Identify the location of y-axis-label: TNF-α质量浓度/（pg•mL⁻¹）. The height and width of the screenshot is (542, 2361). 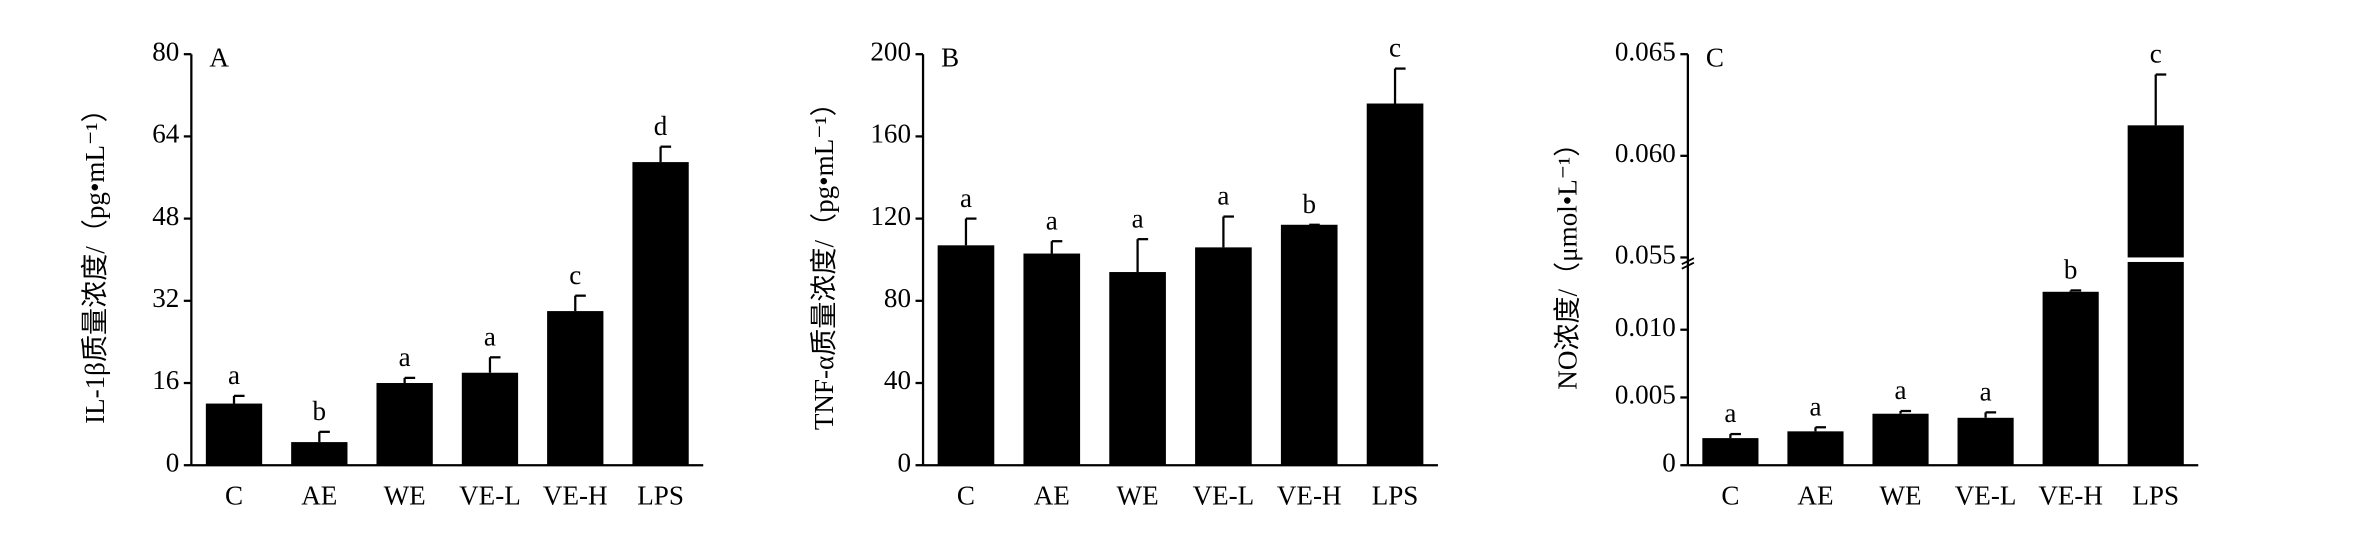
(824, 259).